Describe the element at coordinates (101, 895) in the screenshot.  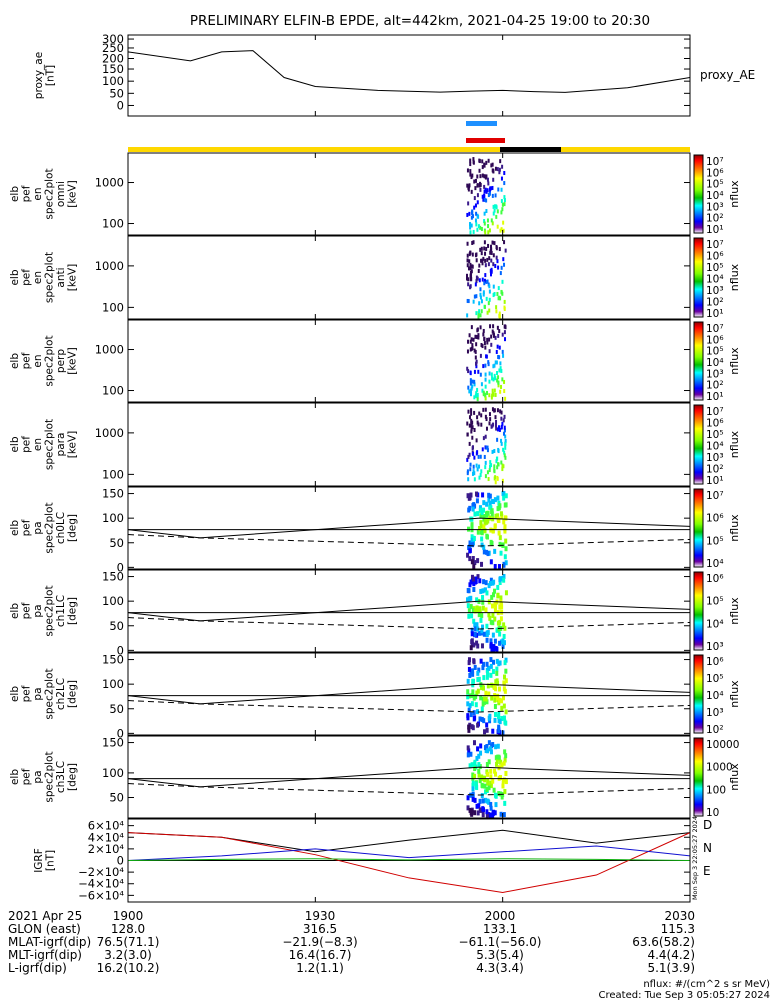
I see `ytick-label: −6×10⁴` at that location.